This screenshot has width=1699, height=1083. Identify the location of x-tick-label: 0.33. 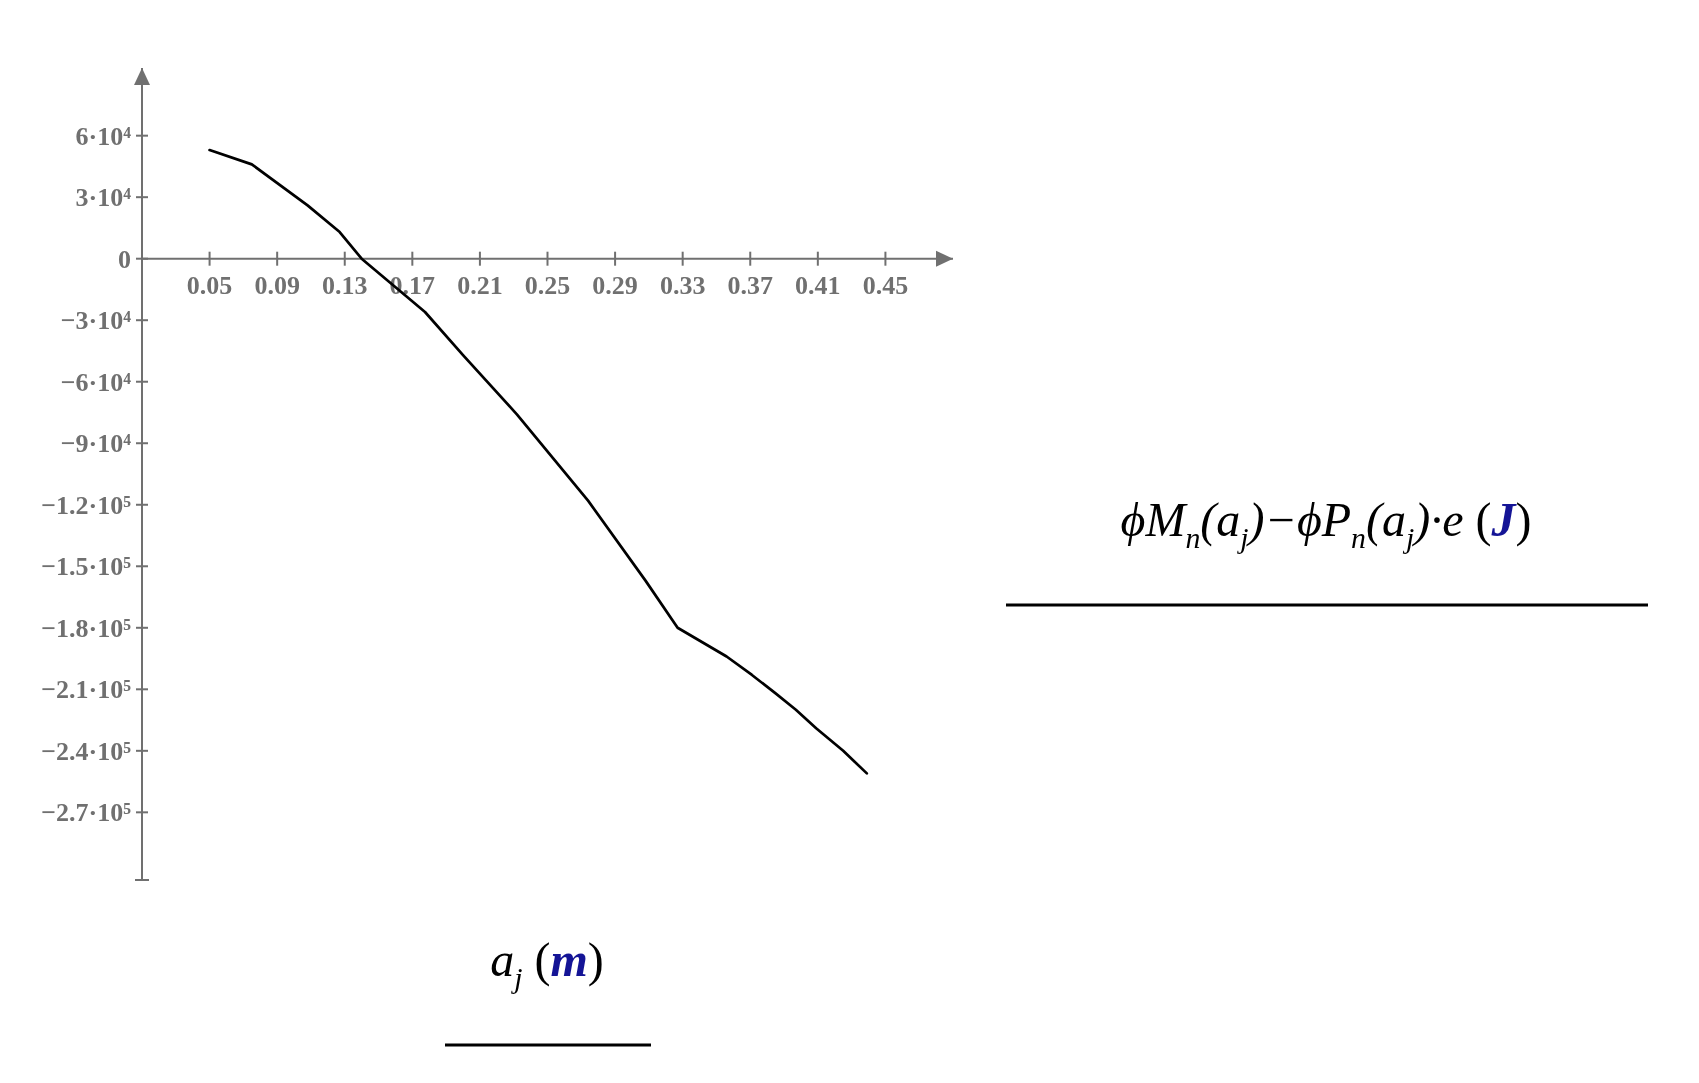
(682, 285).